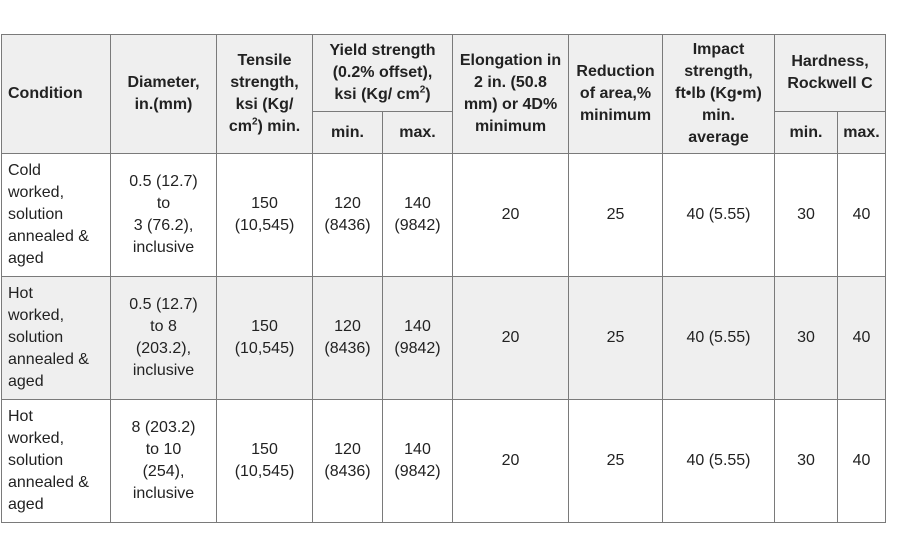 The image size is (900, 550). I want to click on header-tensile-superscript: 2, so click(254, 122).